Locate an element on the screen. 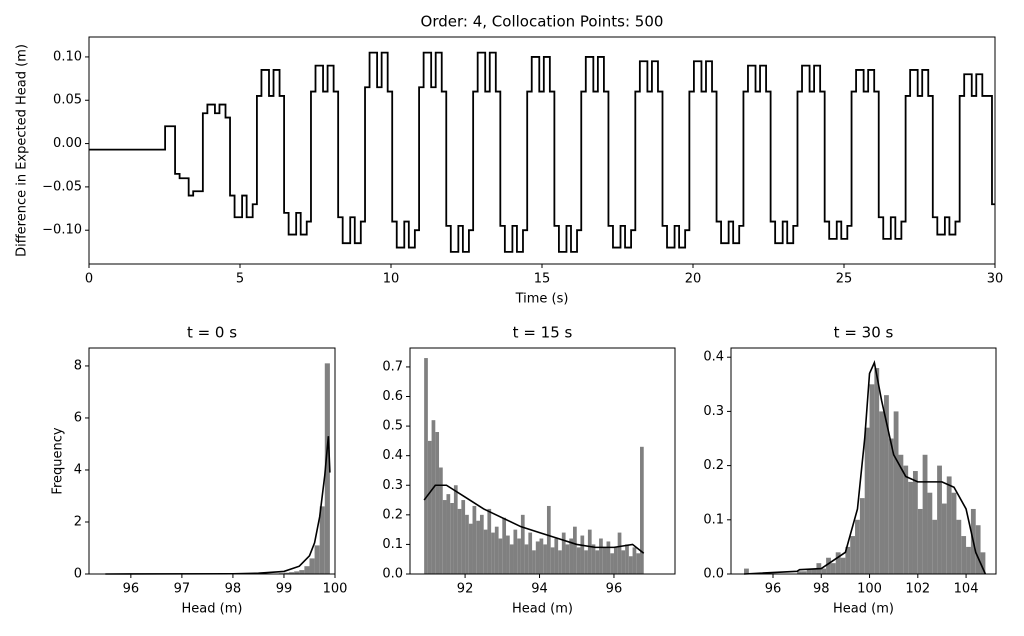  y-tick-label: 0.4 is located at coordinates (392, 455).